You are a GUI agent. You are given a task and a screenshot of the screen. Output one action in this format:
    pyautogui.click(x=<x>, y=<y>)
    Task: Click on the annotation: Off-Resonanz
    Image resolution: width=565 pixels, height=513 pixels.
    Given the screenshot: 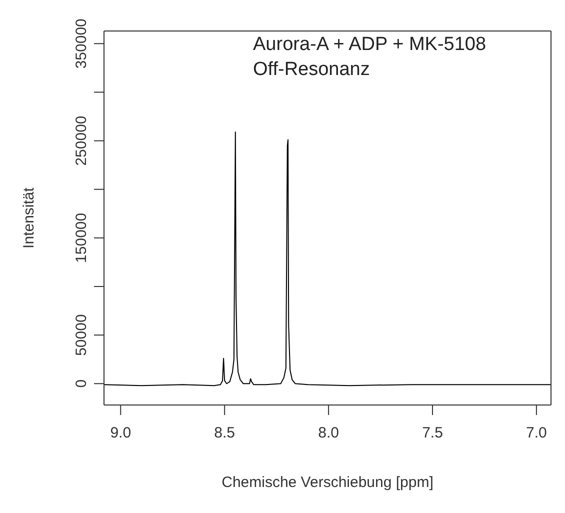 What is the action you would take?
    pyautogui.click(x=312, y=70)
    